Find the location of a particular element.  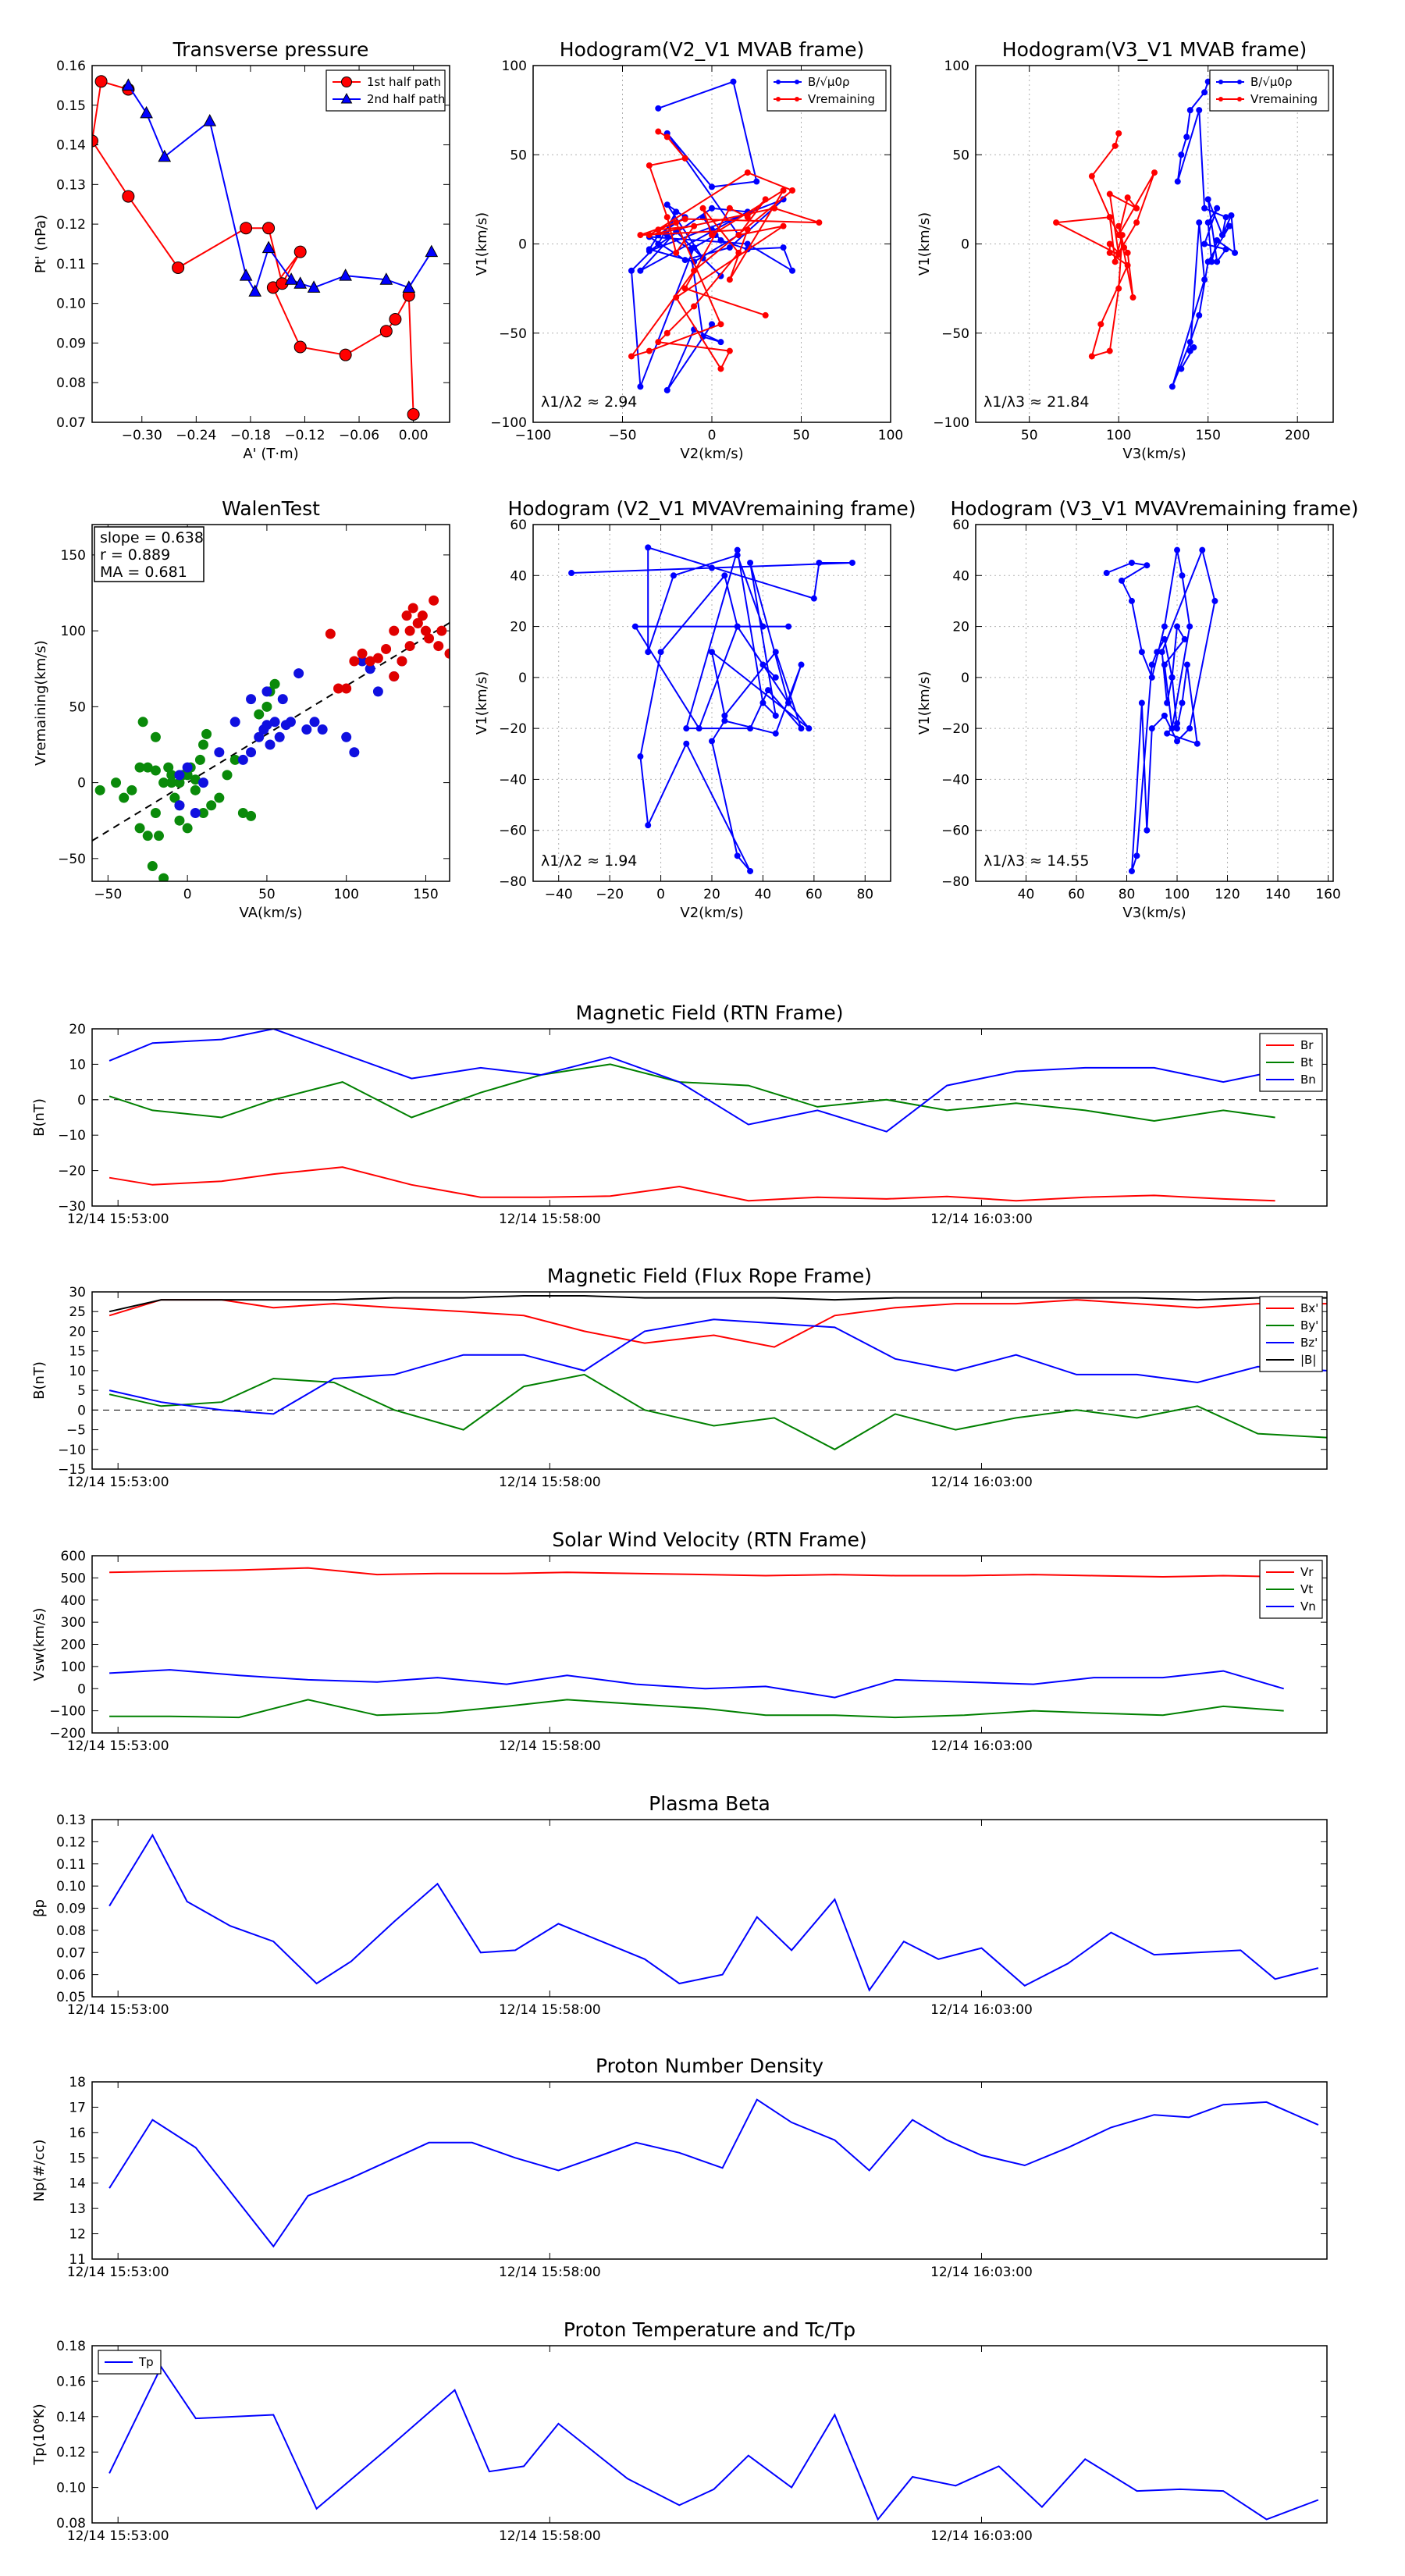

y-tick-label: 0.13 is located at coordinates (71, 1820).